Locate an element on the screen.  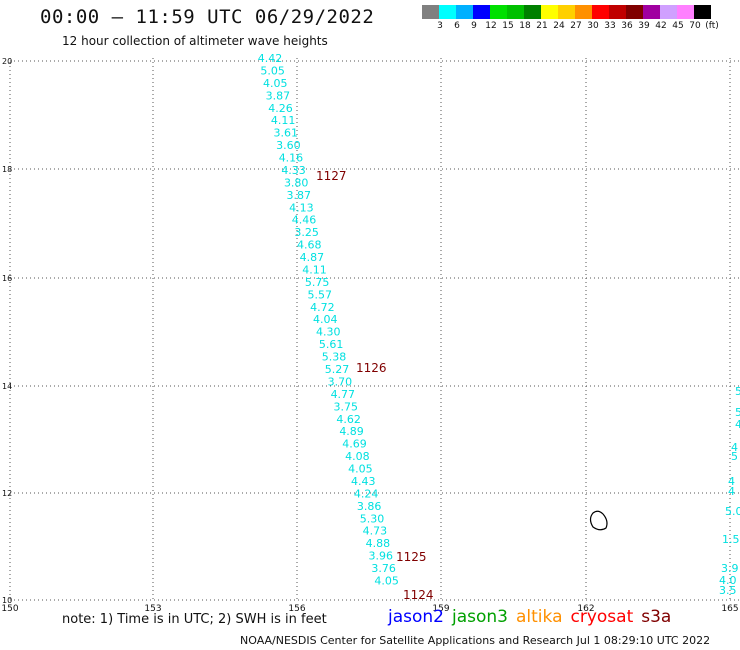
wave-height-value: 4.87 is located at coordinates (312, 257).